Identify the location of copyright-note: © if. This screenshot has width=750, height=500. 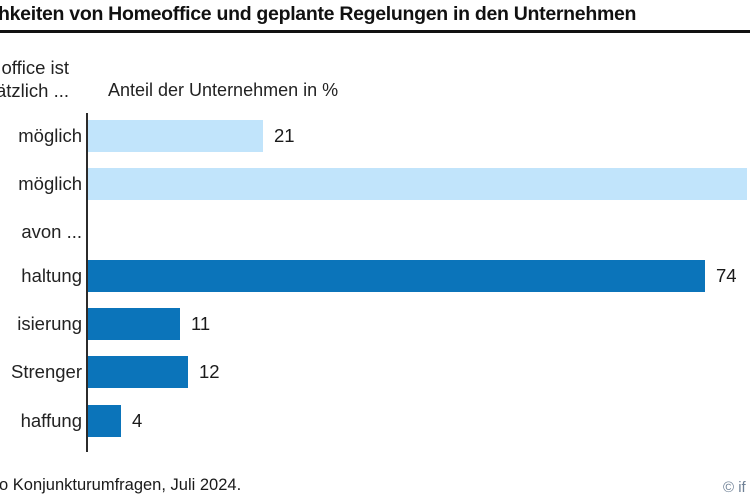
(734, 487).